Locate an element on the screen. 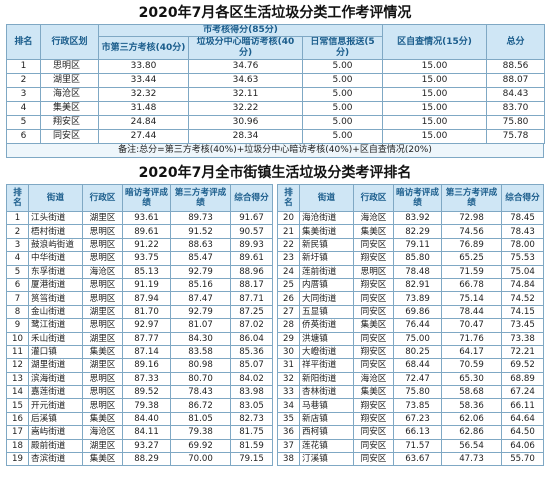 The height and width of the screenshot is (497, 550). table-row: 3 鼓浪屿街道 思明区 91.22 88.63 89.93 is located at coordinates (139, 245).